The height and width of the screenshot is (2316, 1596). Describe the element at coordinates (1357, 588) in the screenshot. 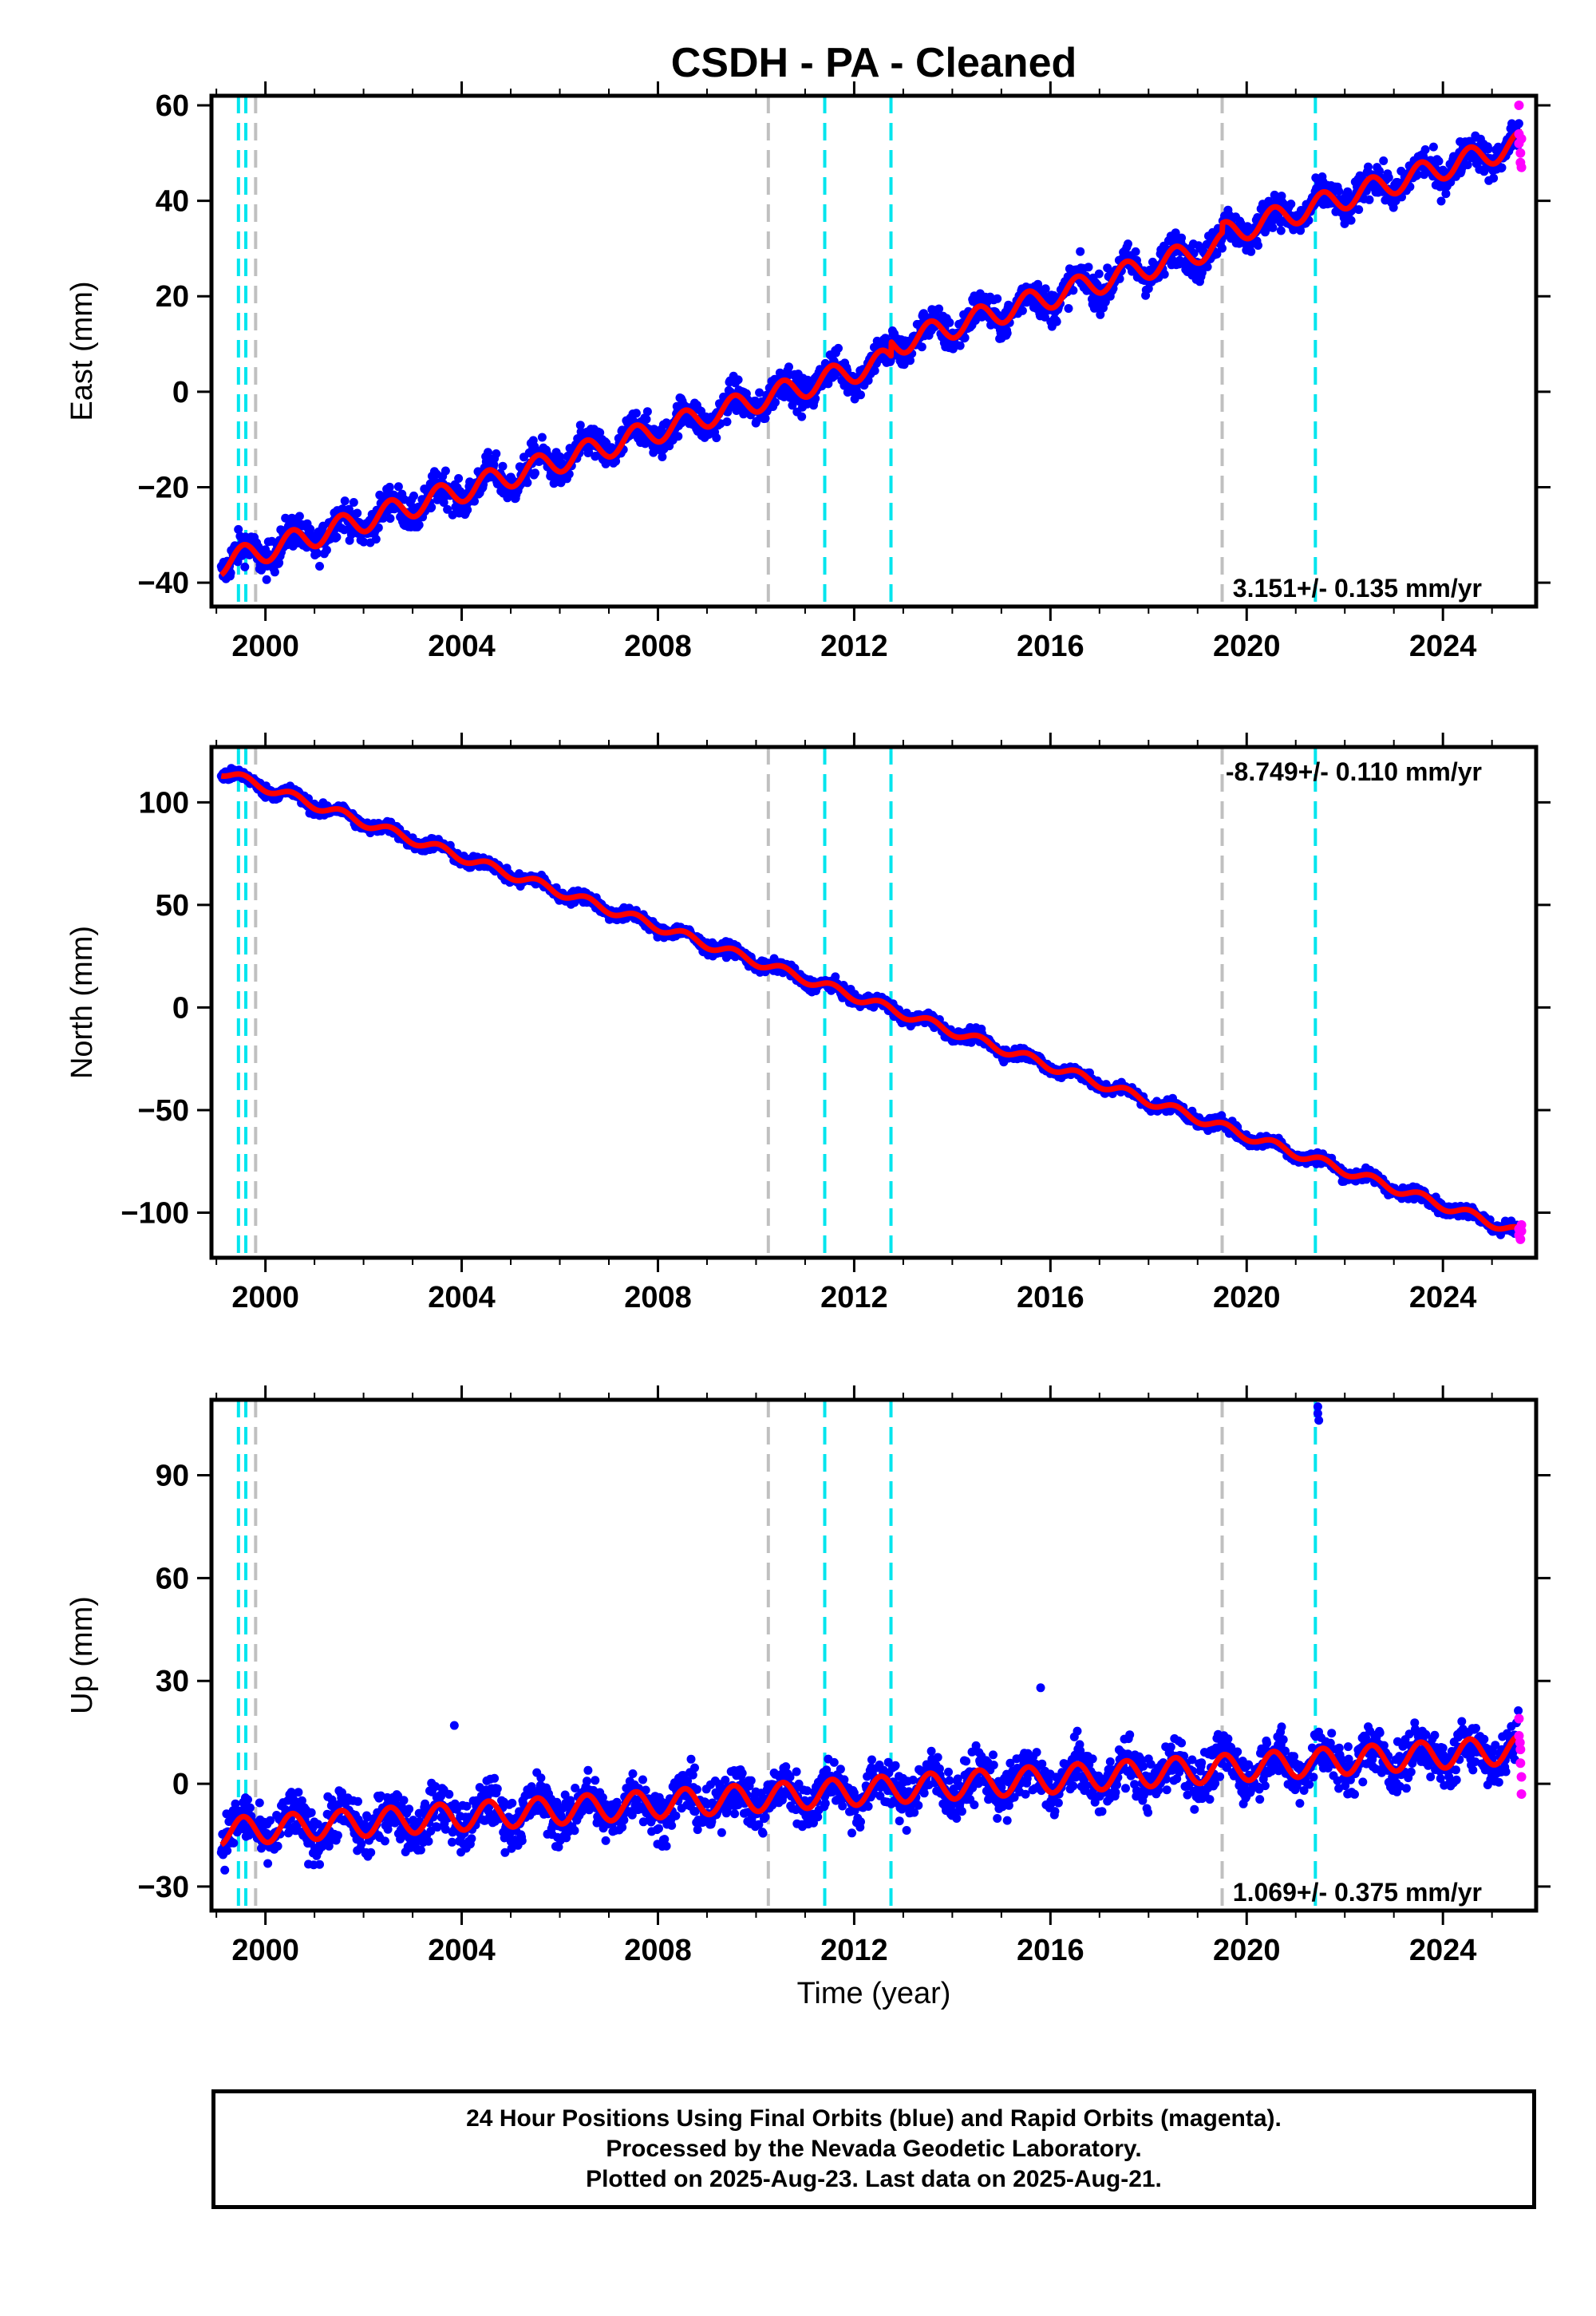

I see `velocity-label: 3.151+/- 0.135 mm/yr` at that location.